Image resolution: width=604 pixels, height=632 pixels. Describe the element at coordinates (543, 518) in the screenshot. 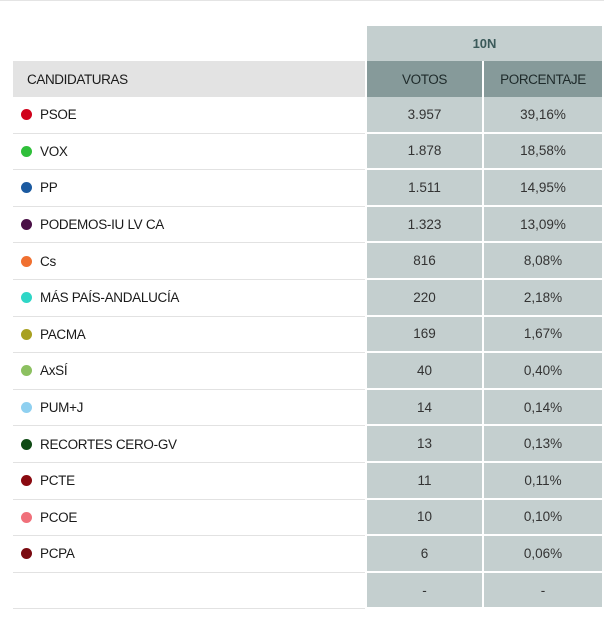

I see `percentage-cell: 0,10%` at that location.